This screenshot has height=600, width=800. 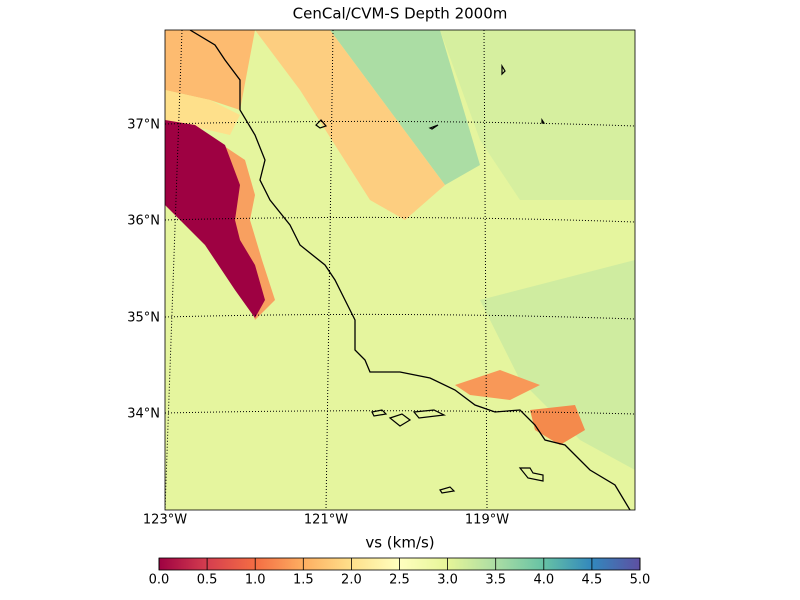 What do you see at coordinates (143, 125) in the screenshot?
I see `lat-label: 37°N` at bounding box center [143, 125].